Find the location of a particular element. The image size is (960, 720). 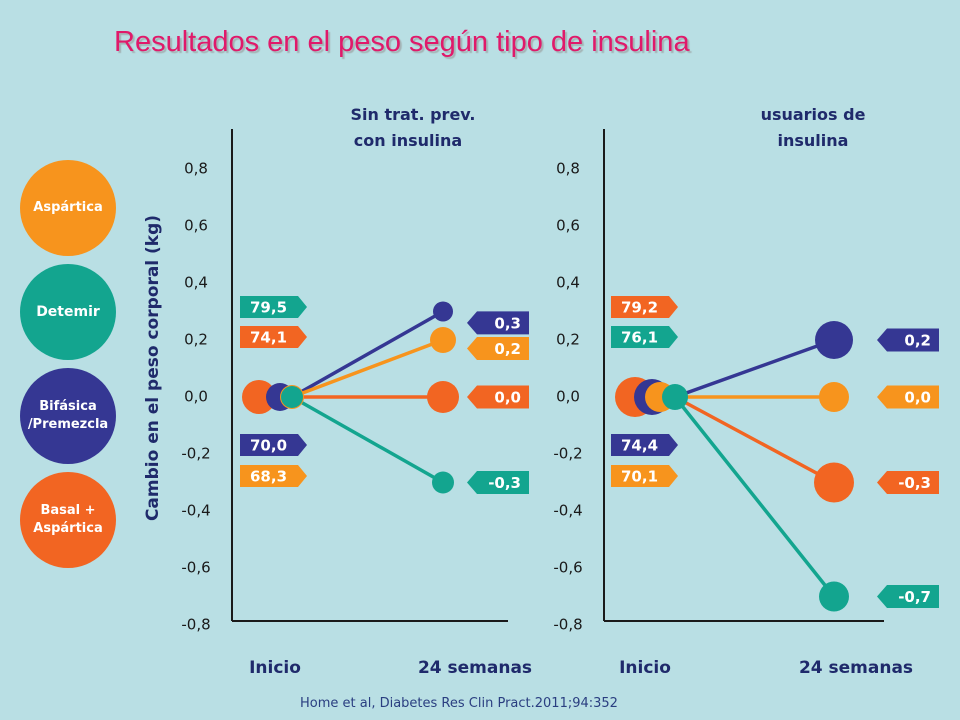

baseline-weight-label: 74,1 is located at coordinates (268, 338).